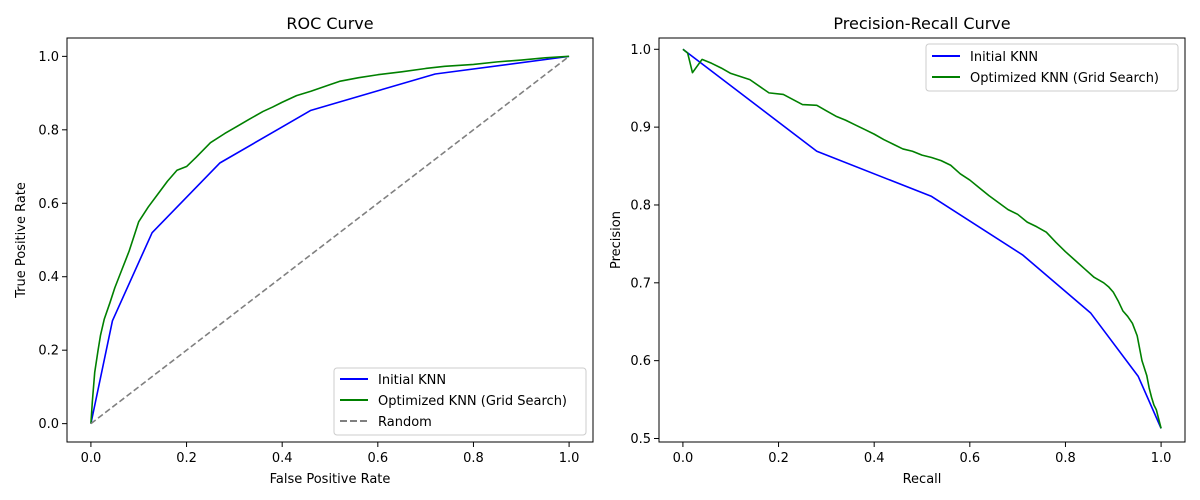 This screenshot has width=1200, height=500. Describe the element at coordinates (48, 424) in the screenshot. I see `roc-y-tick-label: 0.0` at that location.